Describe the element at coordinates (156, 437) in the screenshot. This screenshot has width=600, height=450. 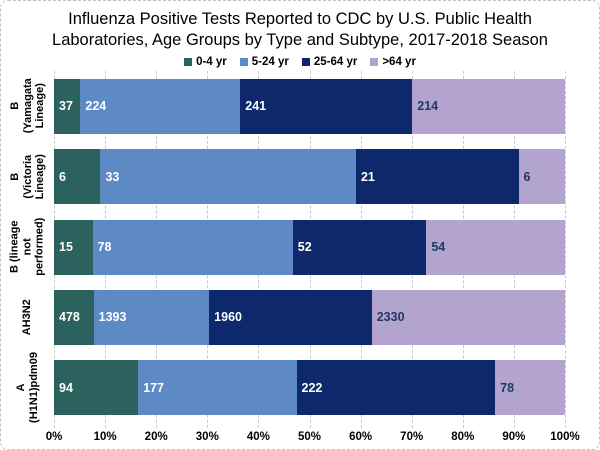
I see `x-tick-label: 20%` at that location.